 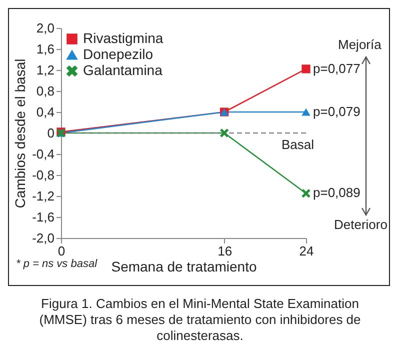 What do you see at coordinates (118, 54) in the screenshot?
I see `legend-label: Donepezilo` at bounding box center [118, 54].